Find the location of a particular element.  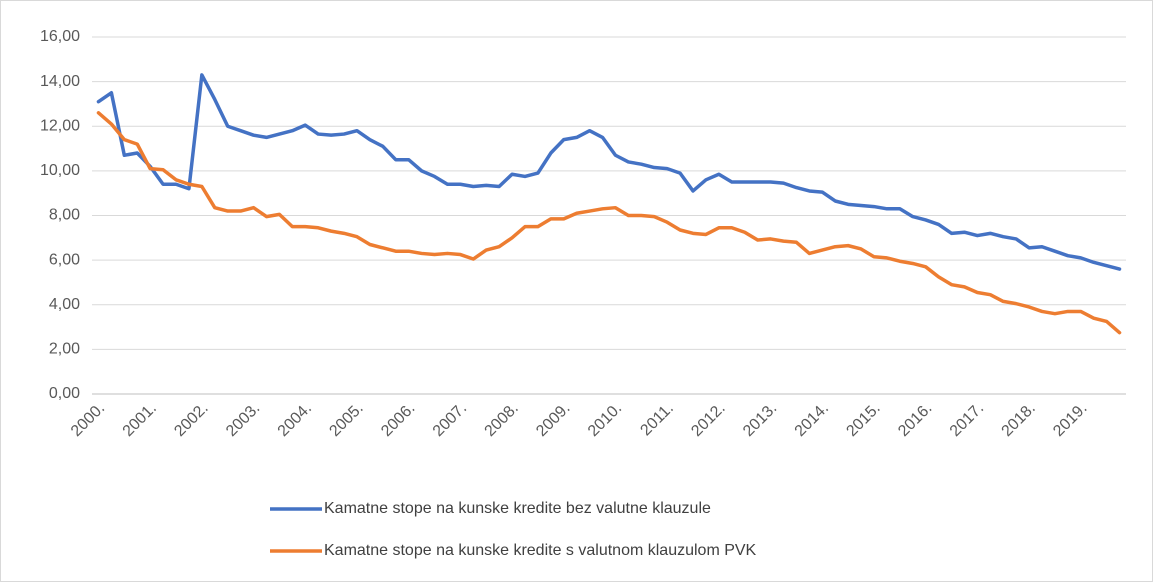

y-tick-label: 6,00 is located at coordinates (64, 259).